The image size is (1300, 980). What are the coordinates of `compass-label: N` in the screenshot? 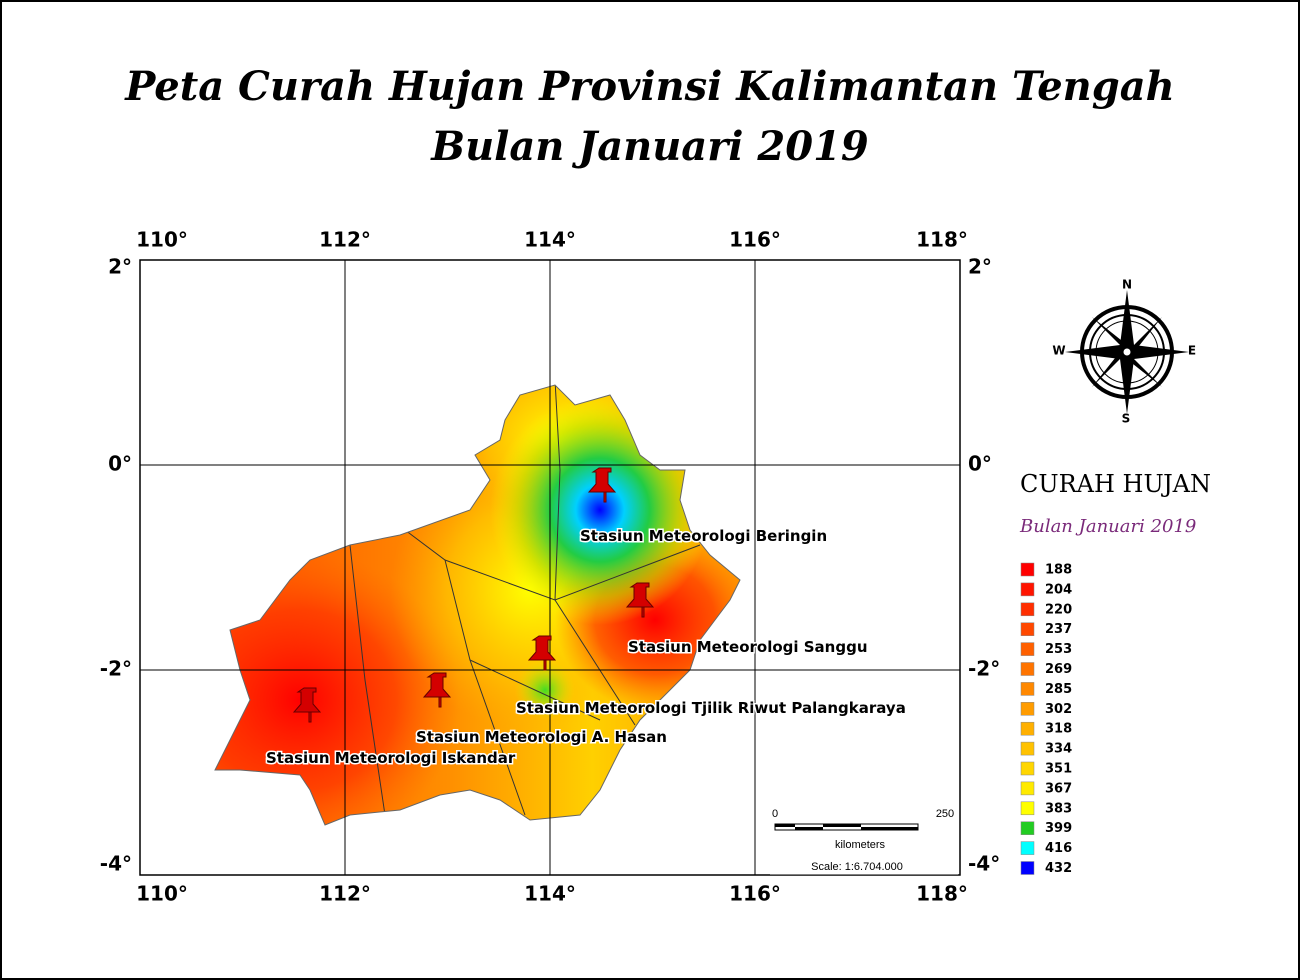 It's located at (1127, 285).